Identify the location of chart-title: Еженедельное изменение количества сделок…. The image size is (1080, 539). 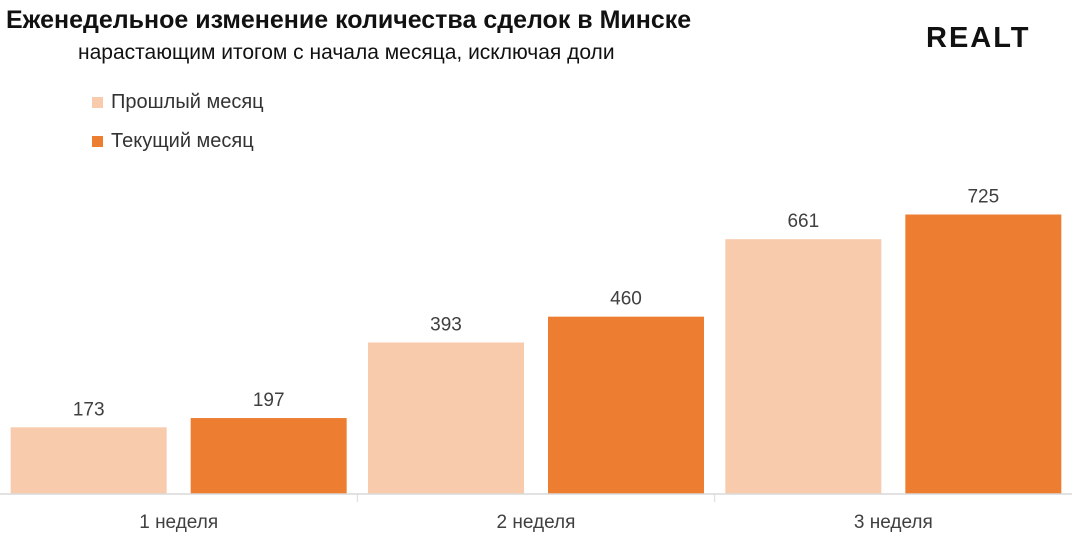
(349, 20).